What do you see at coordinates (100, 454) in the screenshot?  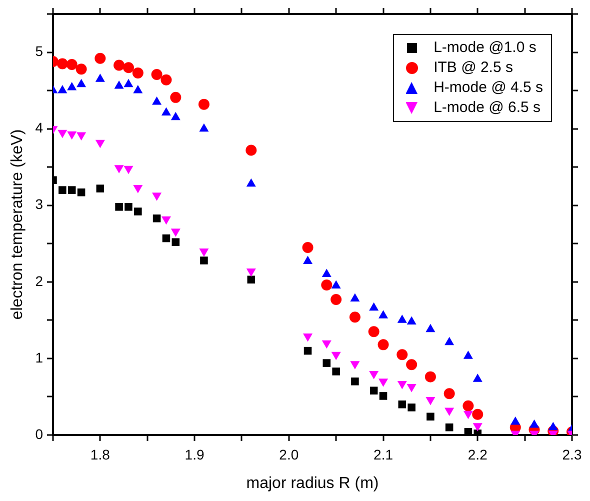 I see `x-tick-label: 1.8` at bounding box center [100, 454].